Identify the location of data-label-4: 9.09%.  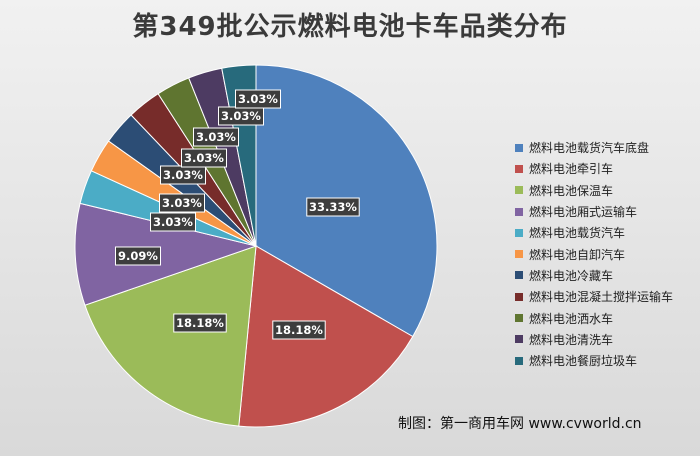
(138, 256).